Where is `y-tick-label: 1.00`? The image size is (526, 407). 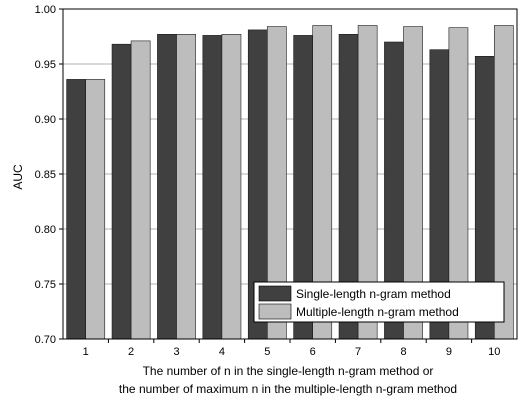 y-tick-label: 1.00 is located at coordinates (45, 10).